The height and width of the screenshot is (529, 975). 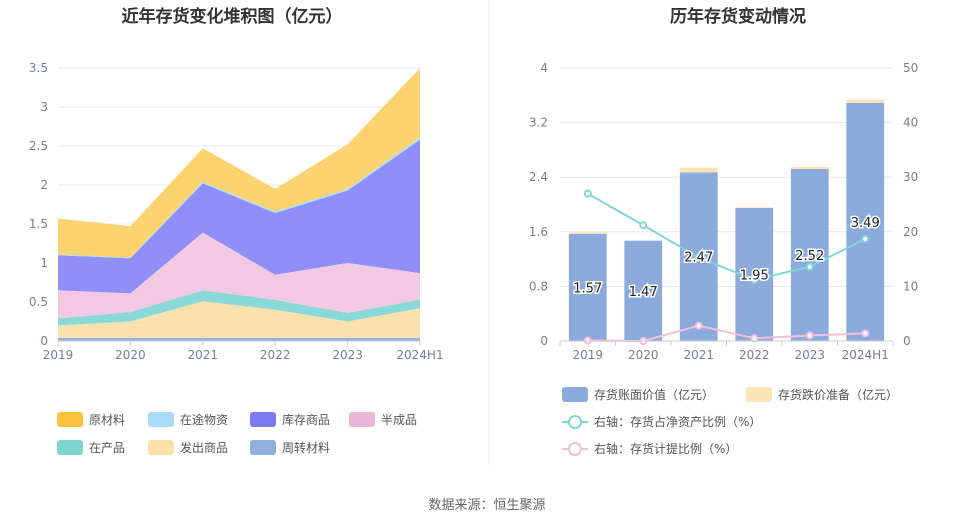 What do you see at coordinates (575, 394) in the screenshot?
I see `legend-swatch-book-value` at bounding box center [575, 394].